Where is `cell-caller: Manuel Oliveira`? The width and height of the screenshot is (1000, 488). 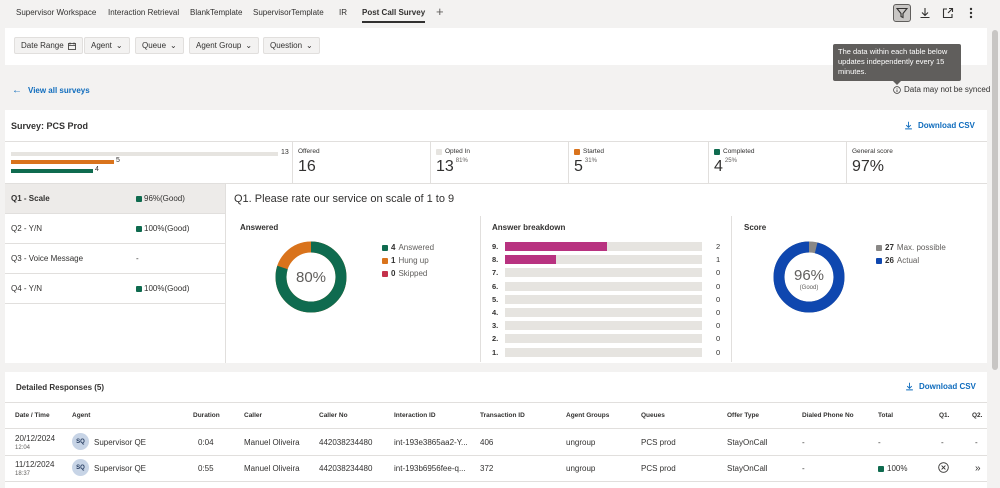 cell-caller: Manuel Oliveira is located at coordinates (272, 442).